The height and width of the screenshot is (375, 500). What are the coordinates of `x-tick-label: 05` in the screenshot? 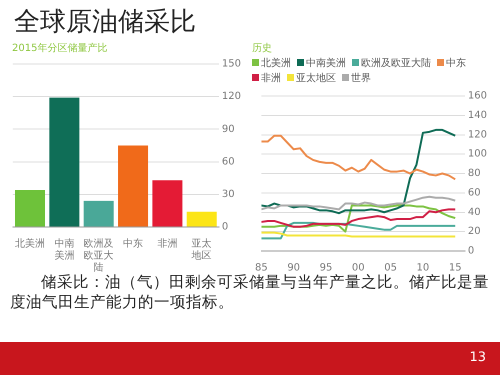 It's located at (390, 268).